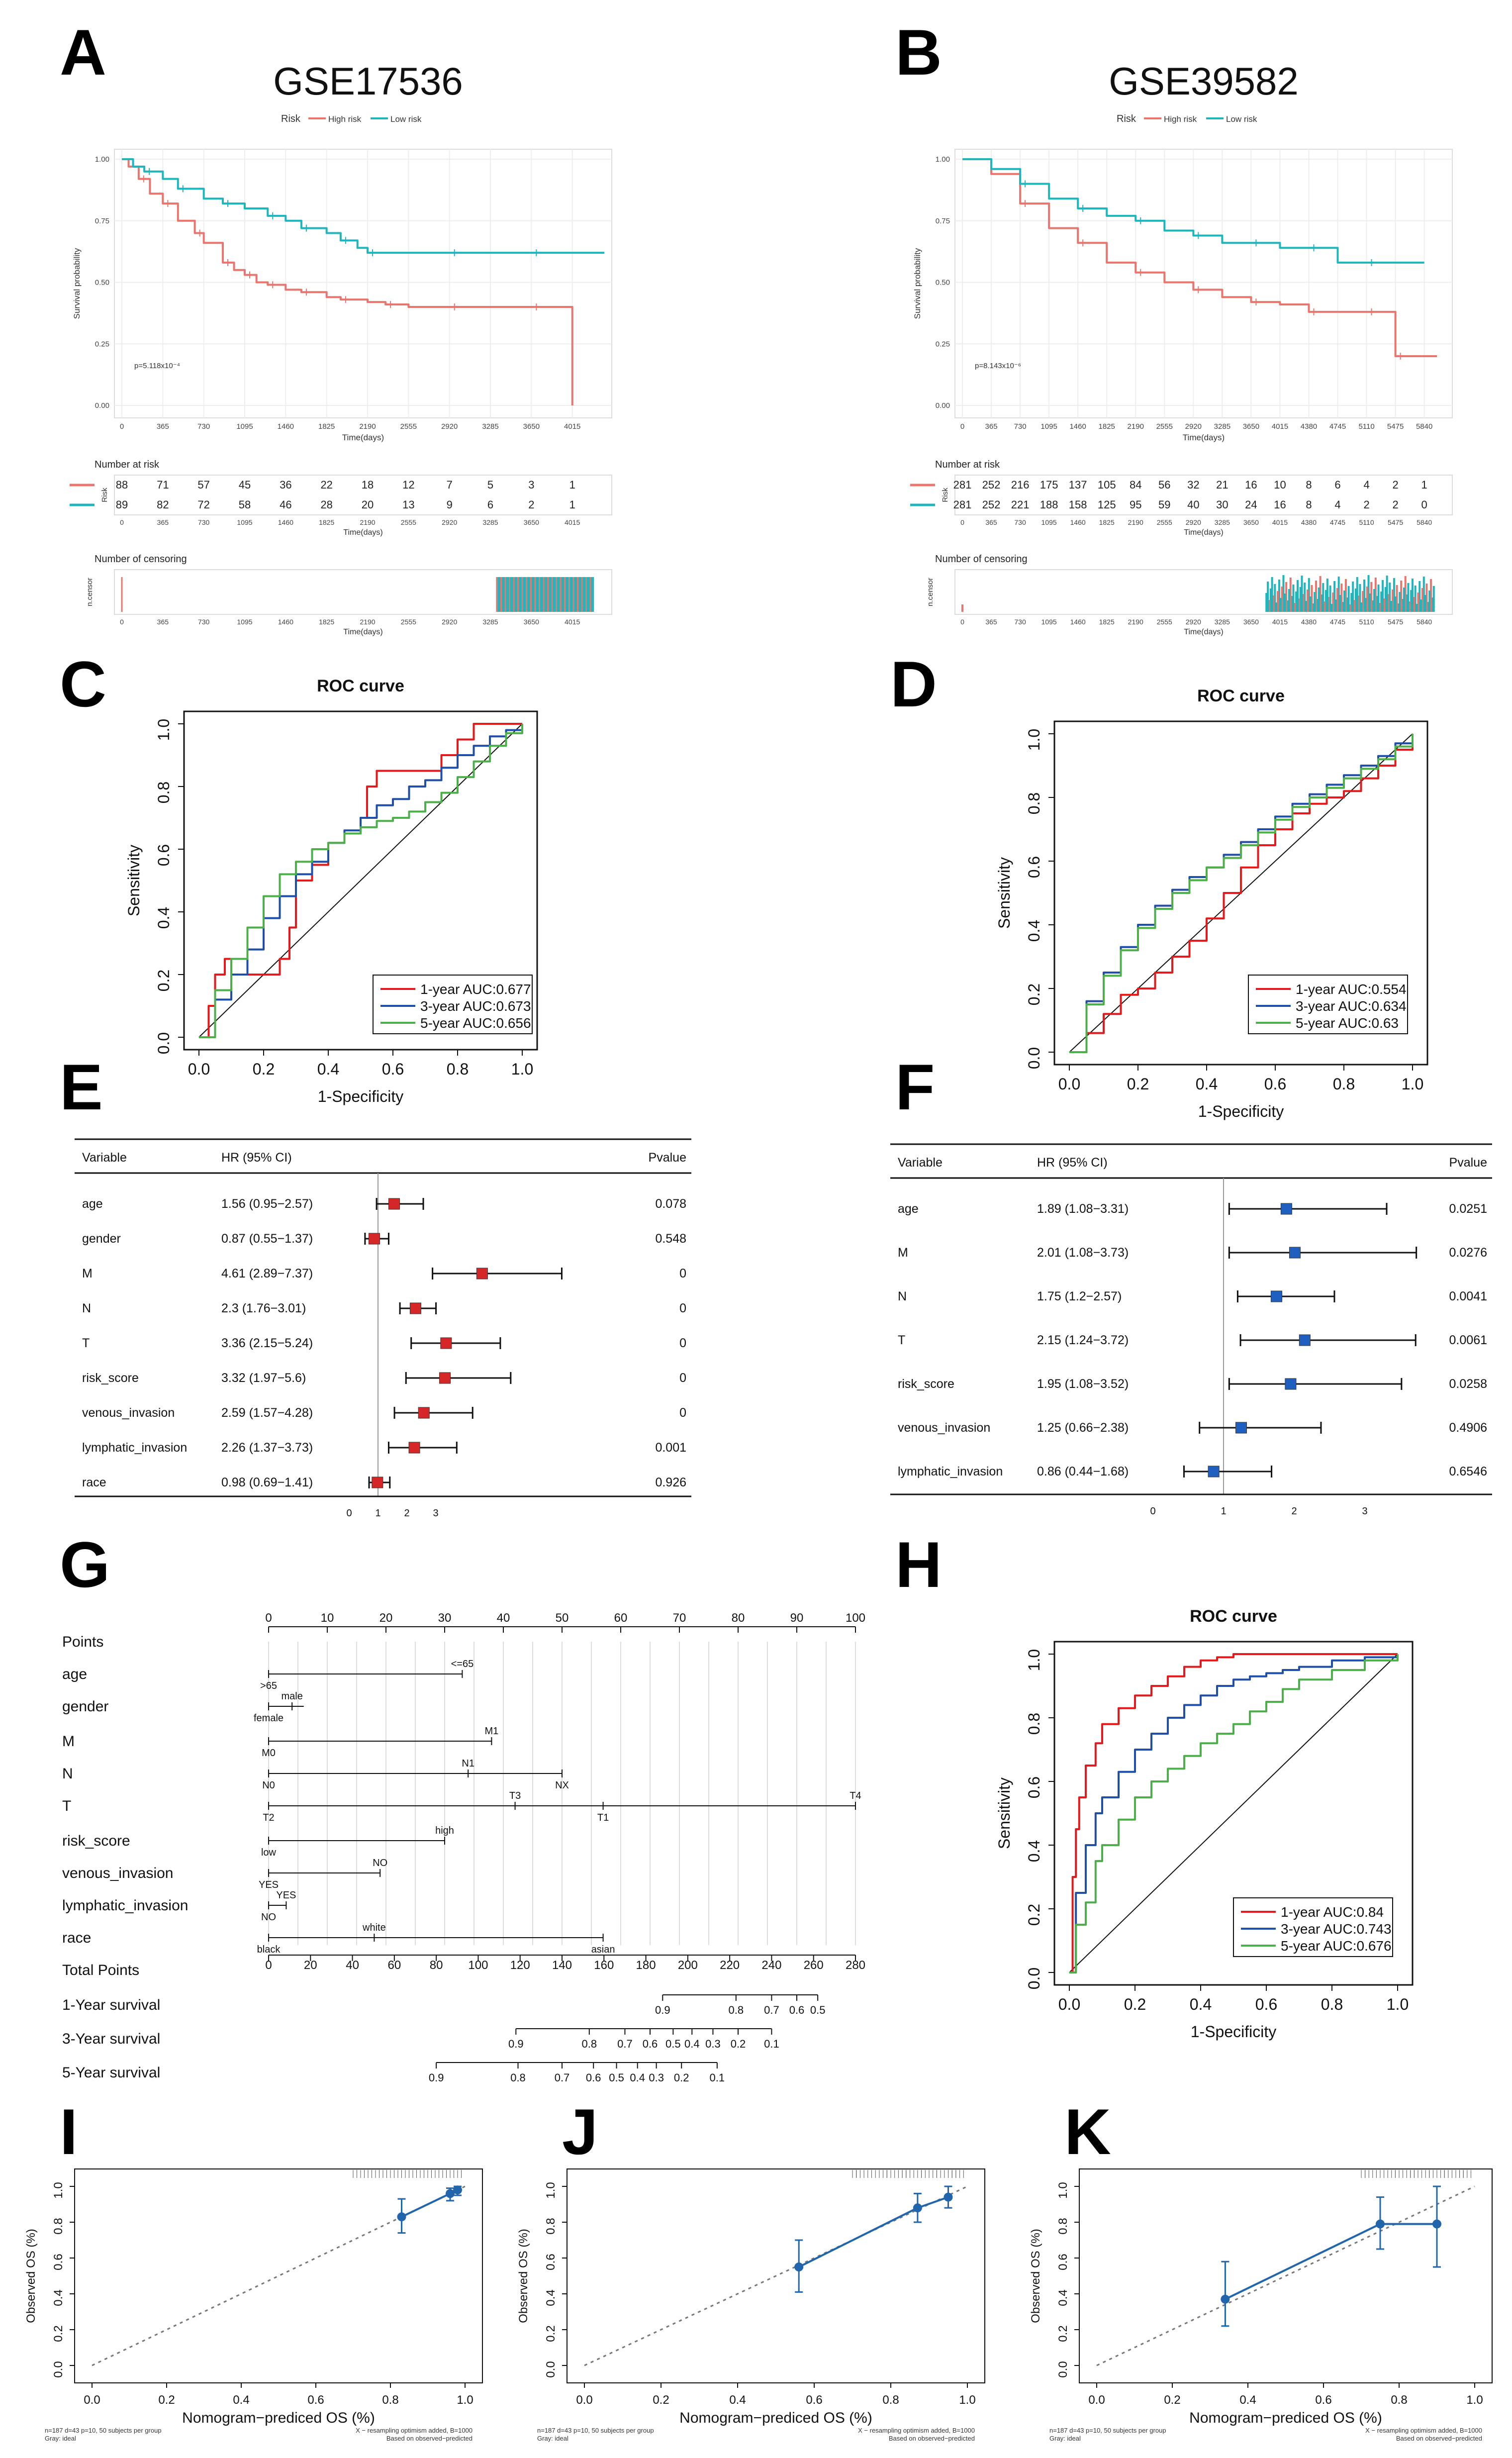 This screenshot has width=1512, height=2458. What do you see at coordinates (1204, 81) in the screenshot?
I see `chart-title: GSE39582` at bounding box center [1204, 81].